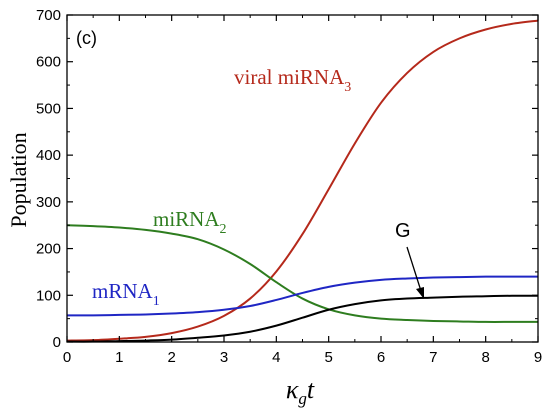  What do you see at coordinates (403, 231) in the screenshot?
I see `series-label-g: G` at bounding box center [403, 231].